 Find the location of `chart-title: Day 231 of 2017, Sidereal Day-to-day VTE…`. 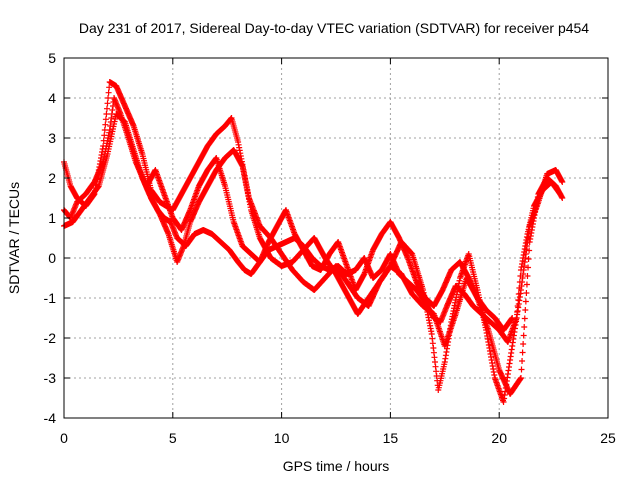

chart-title: Day 231 of 2017, Sidereal Day-to-day VTE… is located at coordinates (334, 28).